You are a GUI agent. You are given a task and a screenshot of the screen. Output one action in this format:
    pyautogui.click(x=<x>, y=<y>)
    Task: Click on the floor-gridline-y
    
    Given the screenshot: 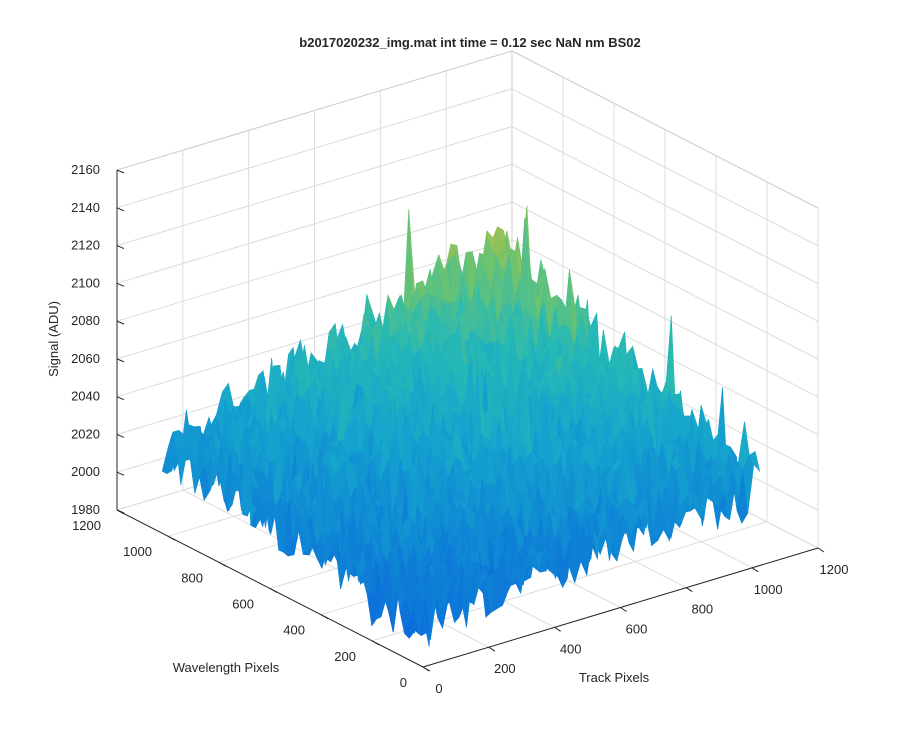 What is the action you would take?
    pyautogui.click(x=569, y=581)
    